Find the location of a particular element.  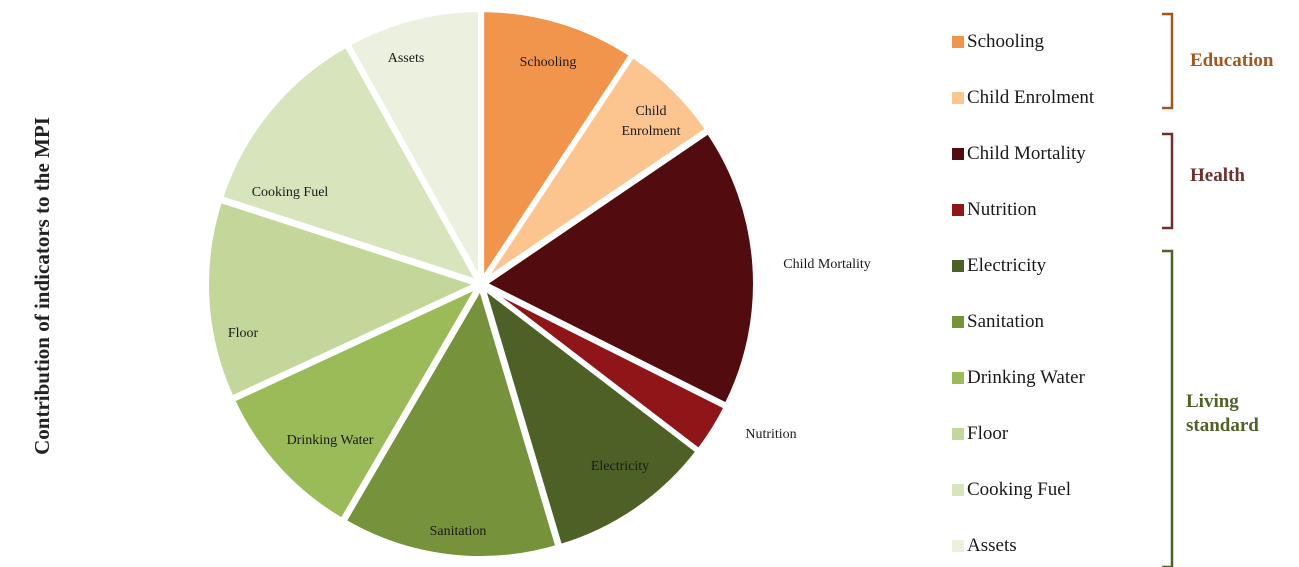

legend-item-child-mortality: Child Mortality is located at coordinates (1019, 154).